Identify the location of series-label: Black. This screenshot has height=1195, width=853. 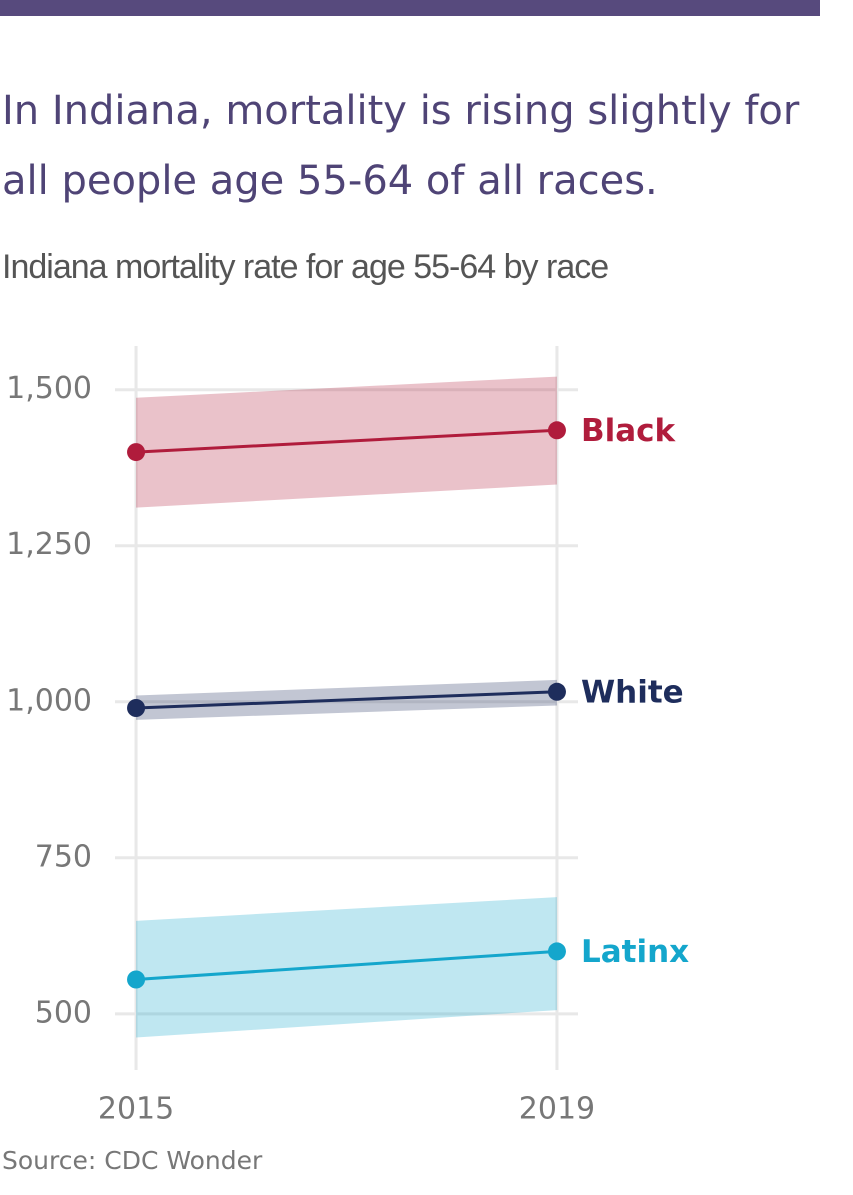
(629, 431).